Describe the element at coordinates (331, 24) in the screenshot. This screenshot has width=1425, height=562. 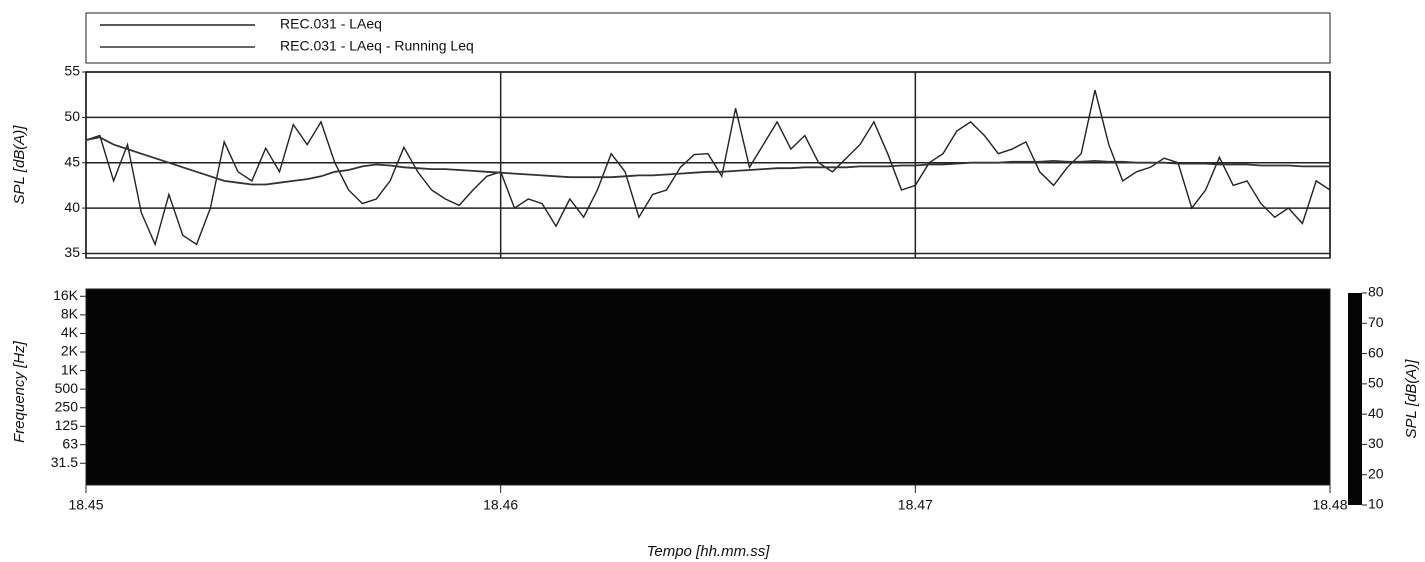
I see `legend-label: REC.031 - LAeq` at that location.